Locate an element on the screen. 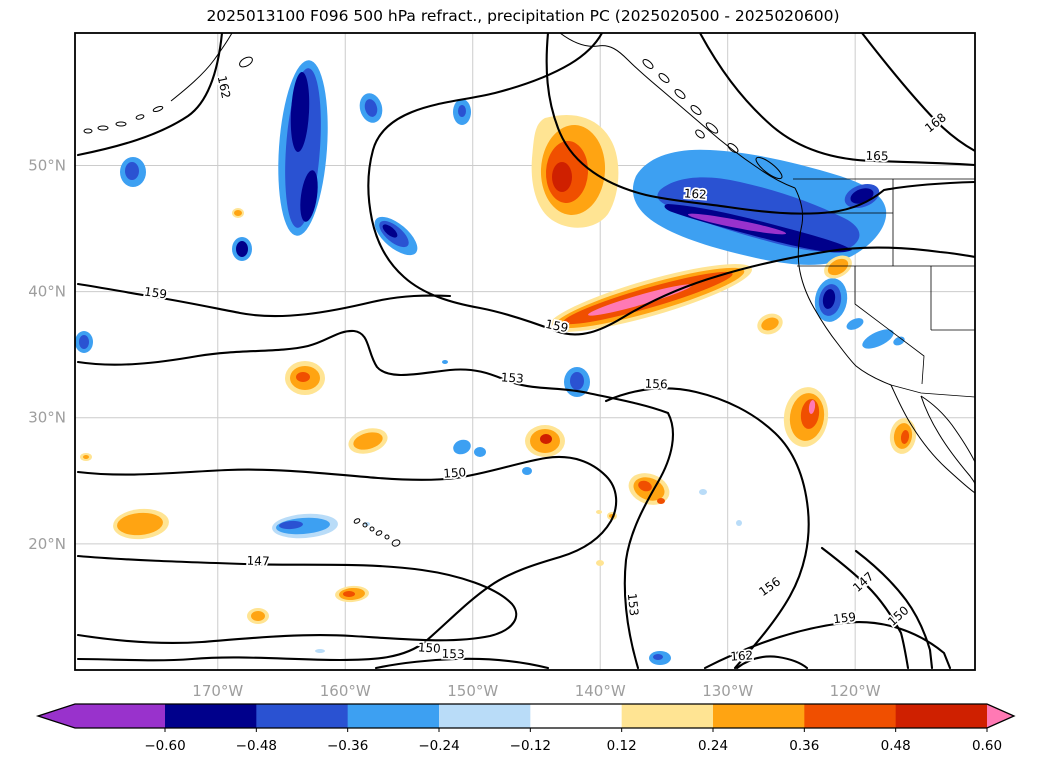  latitude-axis-labels: 50°N 40°N 30°N 20°N is located at coordinates (47, 354).